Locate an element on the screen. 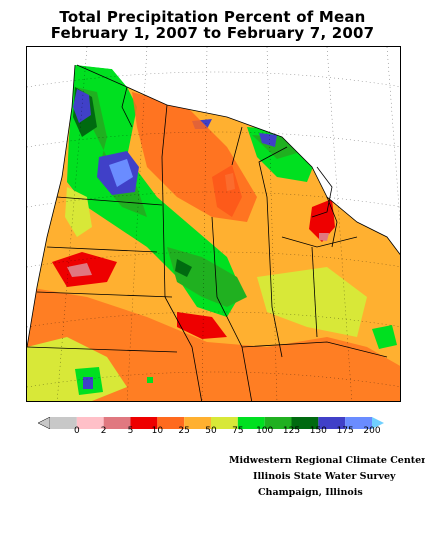 The height and width of the screenshot is (550, 425). outside-nw is located at coordinates (52, 197).